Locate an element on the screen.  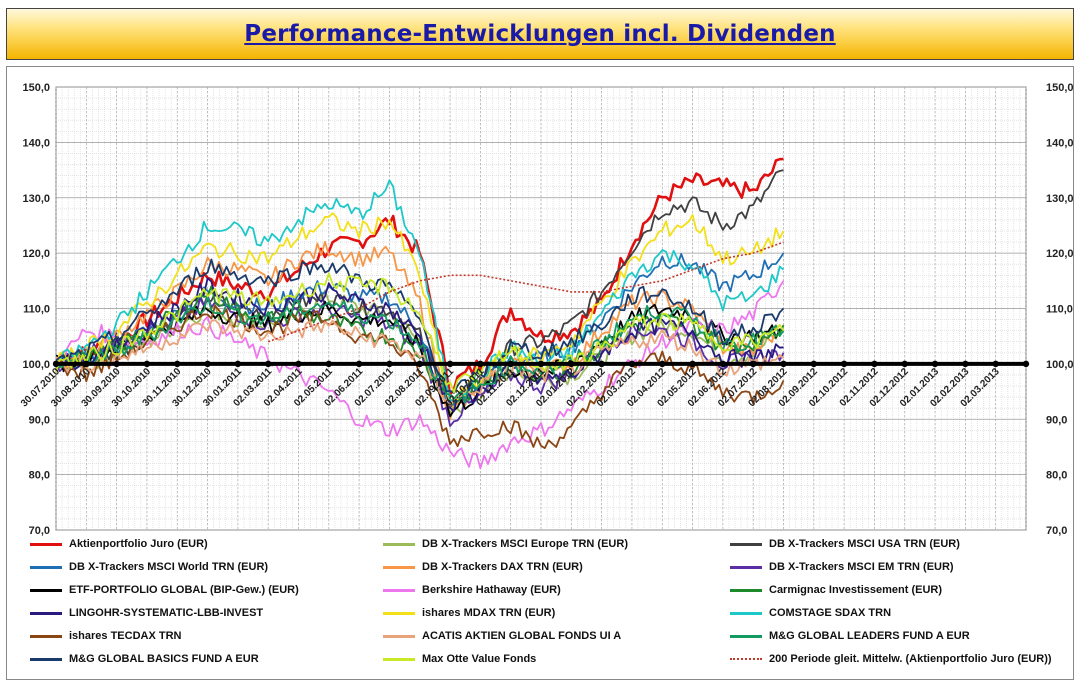
legend-label: ETF-PORTFOLIO GLOBAL (BIP-Gew.) (EUR) is located at coordinates (184, 590).